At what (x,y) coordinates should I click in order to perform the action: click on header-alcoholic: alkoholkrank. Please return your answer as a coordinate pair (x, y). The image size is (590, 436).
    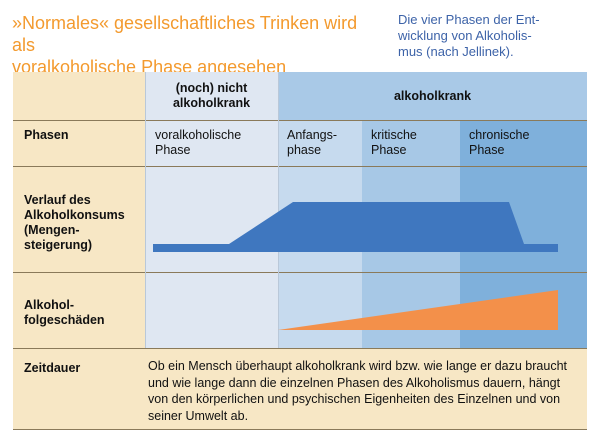
    Looking at the image, I should click on (432, 96).